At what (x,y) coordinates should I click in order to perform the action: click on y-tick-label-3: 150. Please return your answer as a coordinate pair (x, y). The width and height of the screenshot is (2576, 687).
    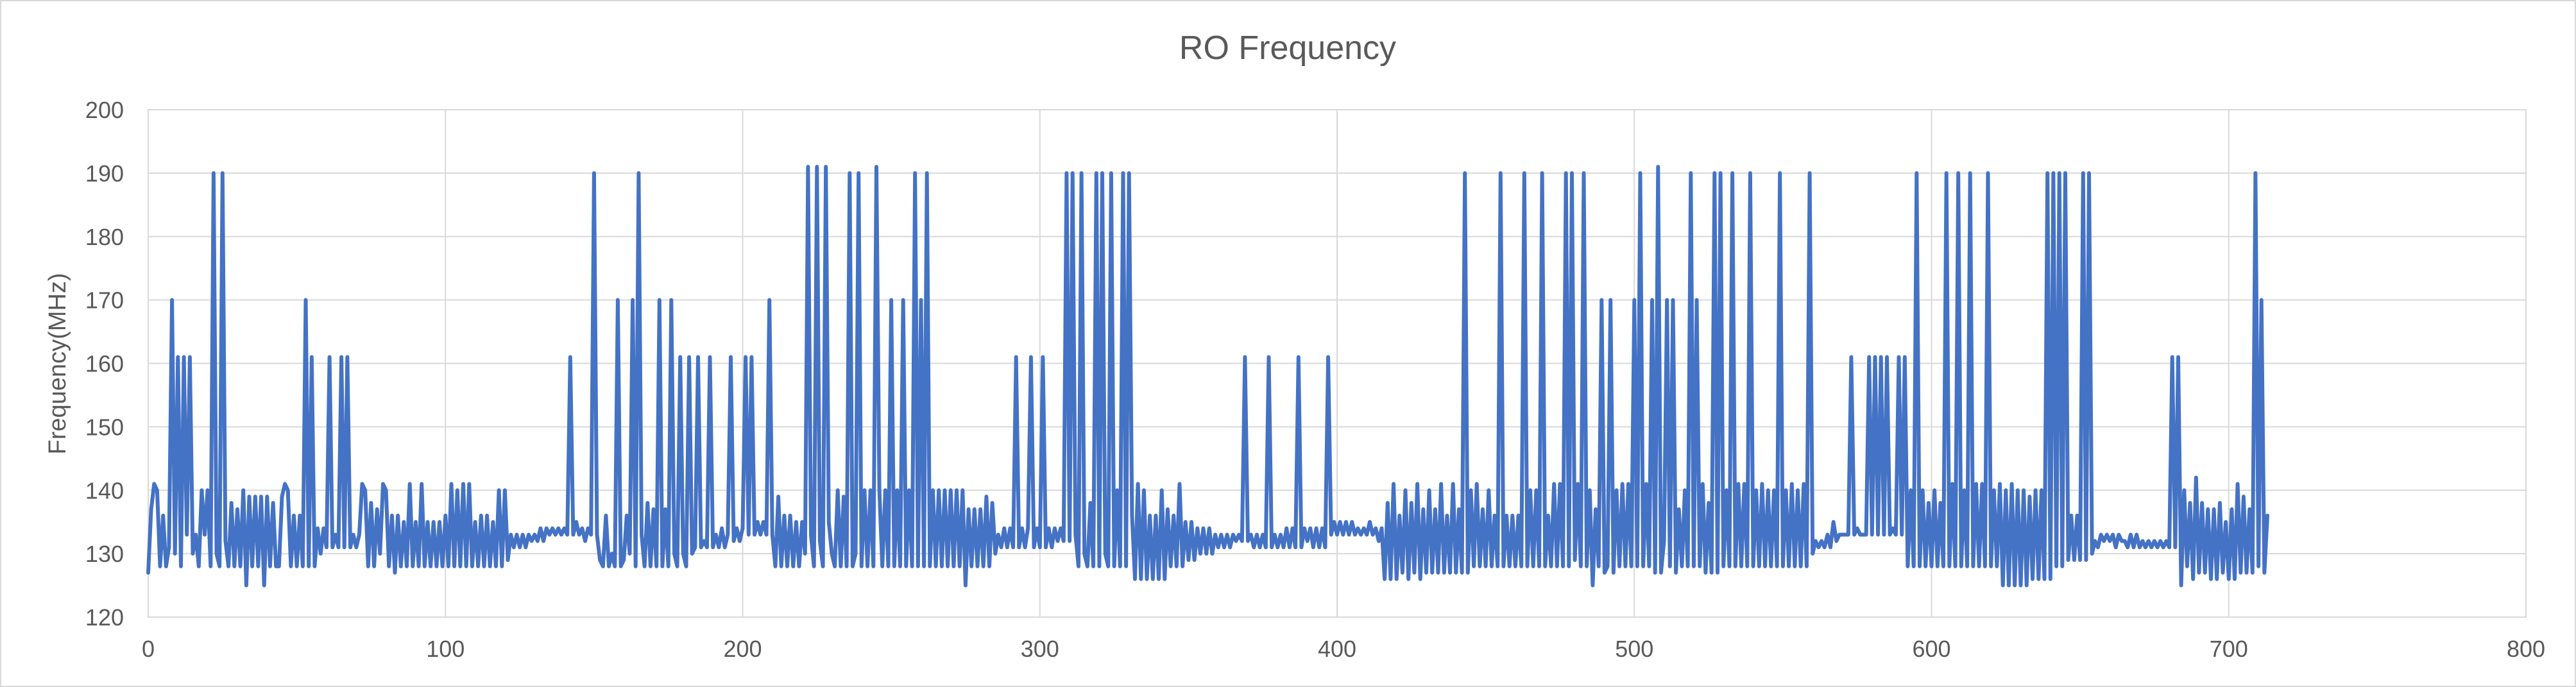
    Looking at the image, I should click on (105, 427).